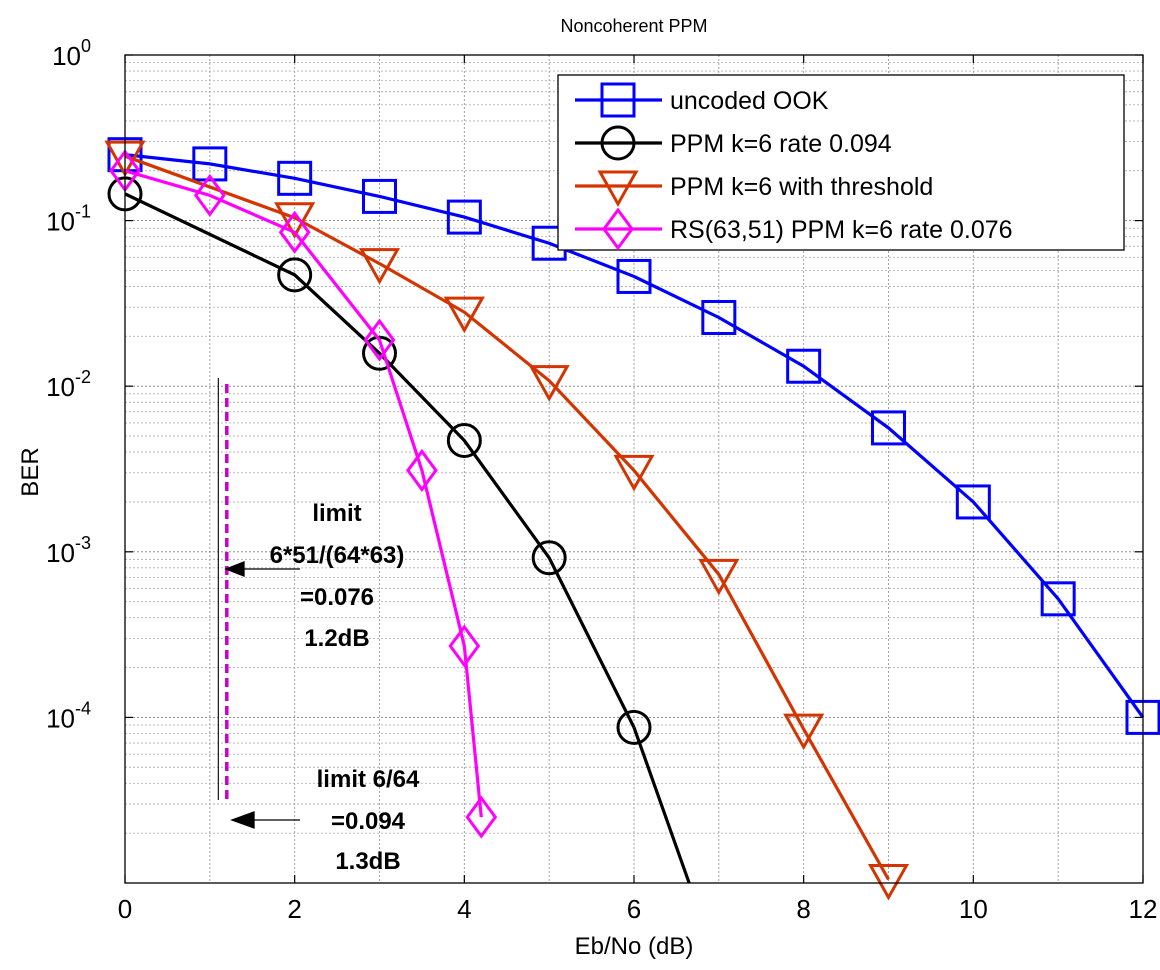 Image resolution: width=1160 pixels, height=970 pixels. I want to click on annotation-limit-bottom-line2: =0.094, so click(368, 821).